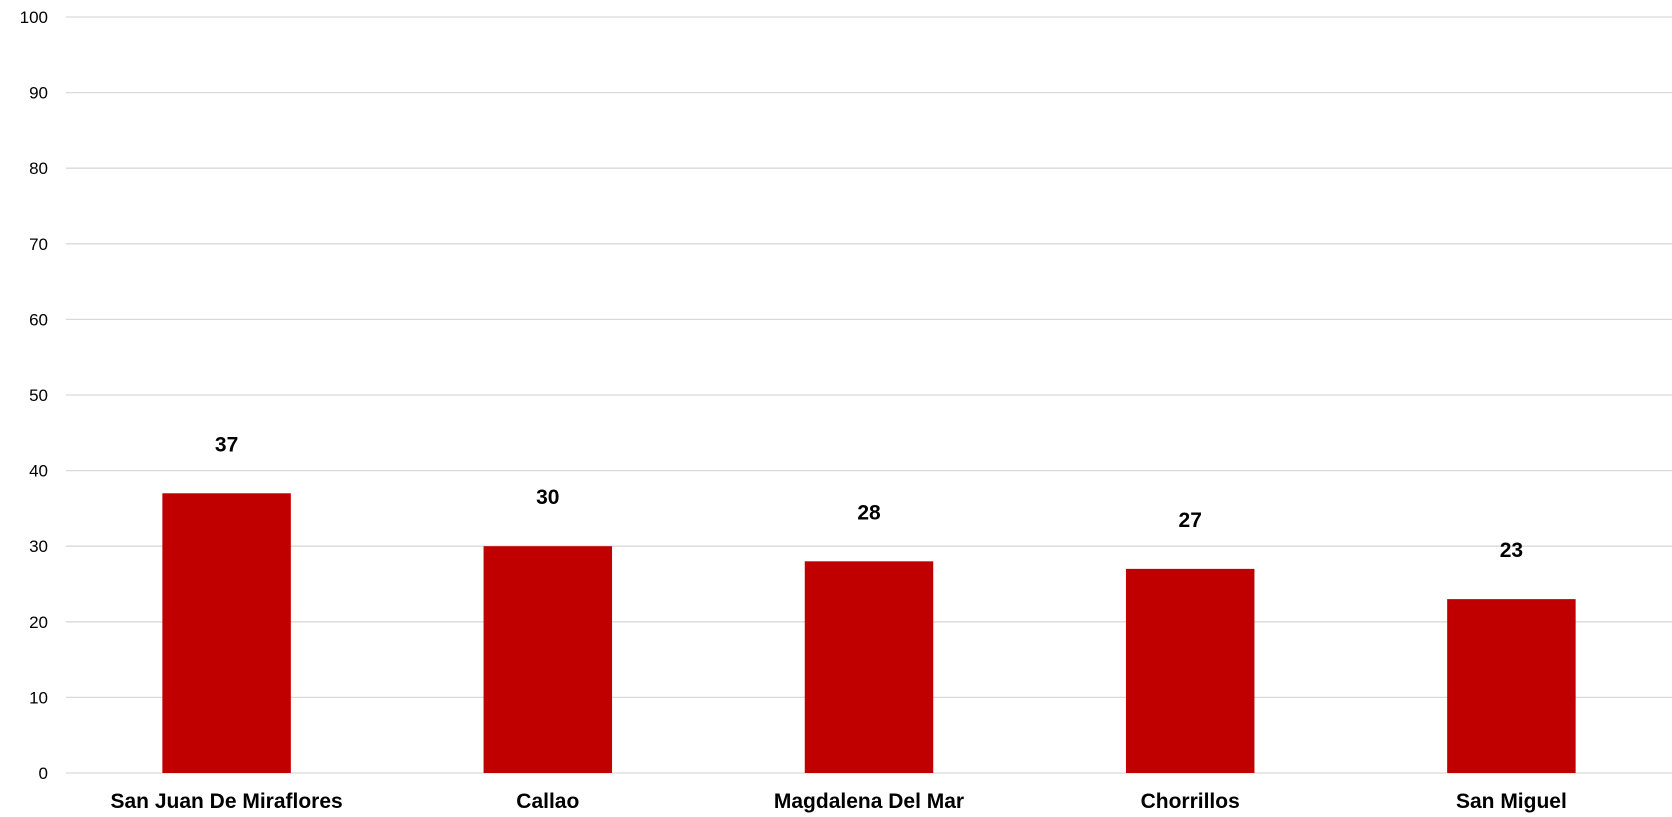 The height and width of the screenshot is (817, 1672). I want to click on y-axis-tick-labels: 0 10 20 30 40 50 60 70 80 90 100, so click(34, 395).